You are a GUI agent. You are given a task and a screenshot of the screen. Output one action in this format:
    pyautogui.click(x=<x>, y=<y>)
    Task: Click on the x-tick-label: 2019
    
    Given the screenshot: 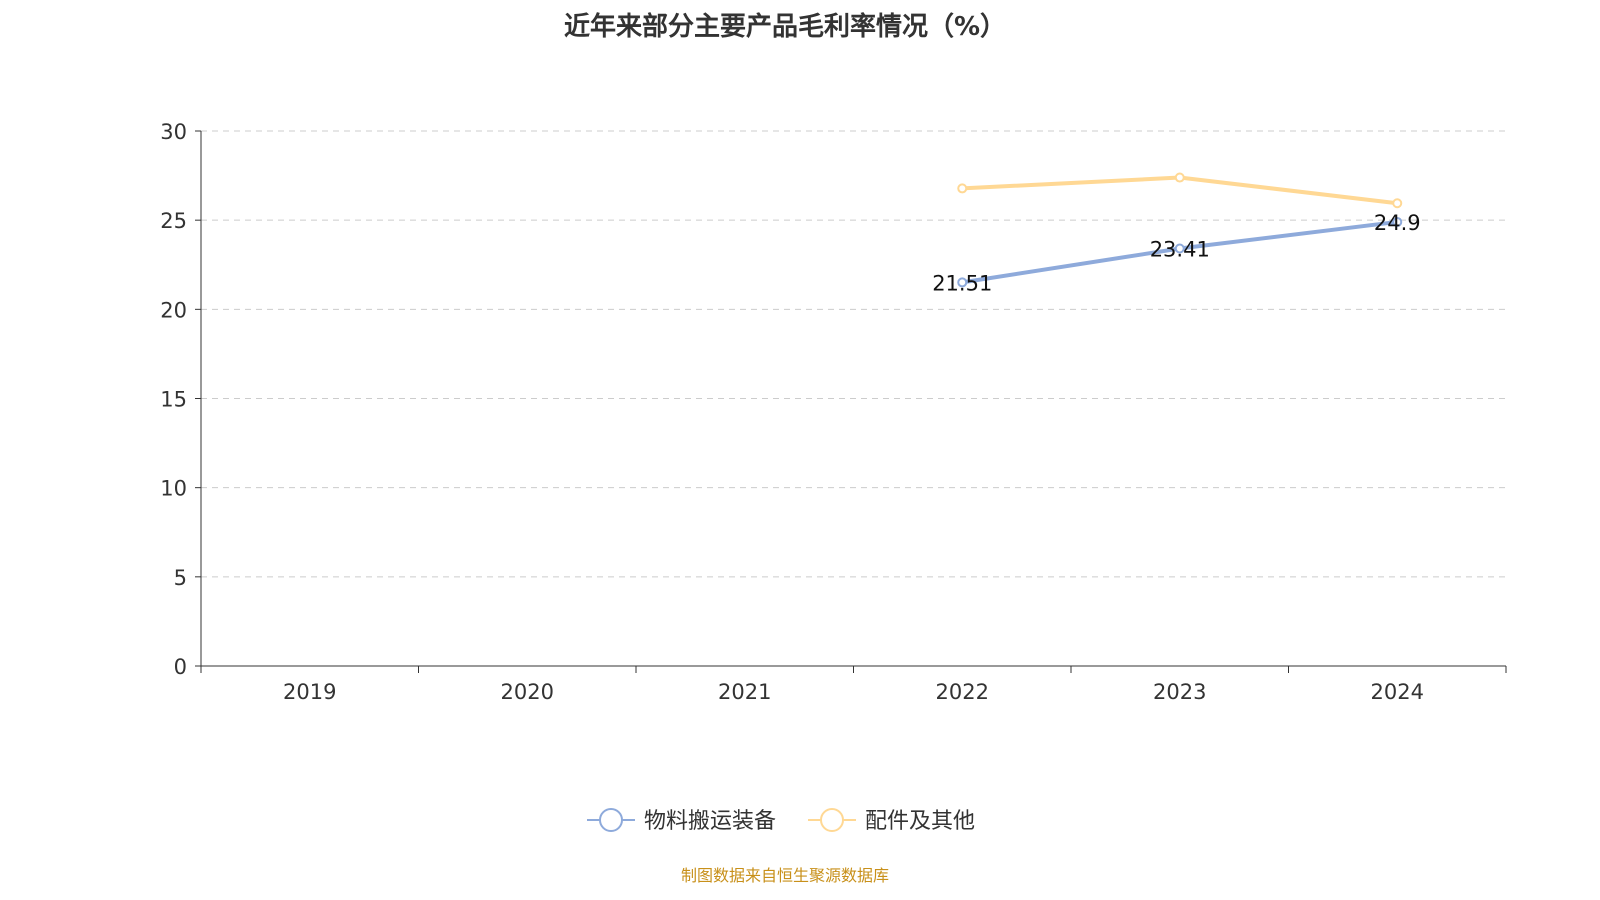 What is the action you would take?
    pyautogui.click(x=309, y=692)
    